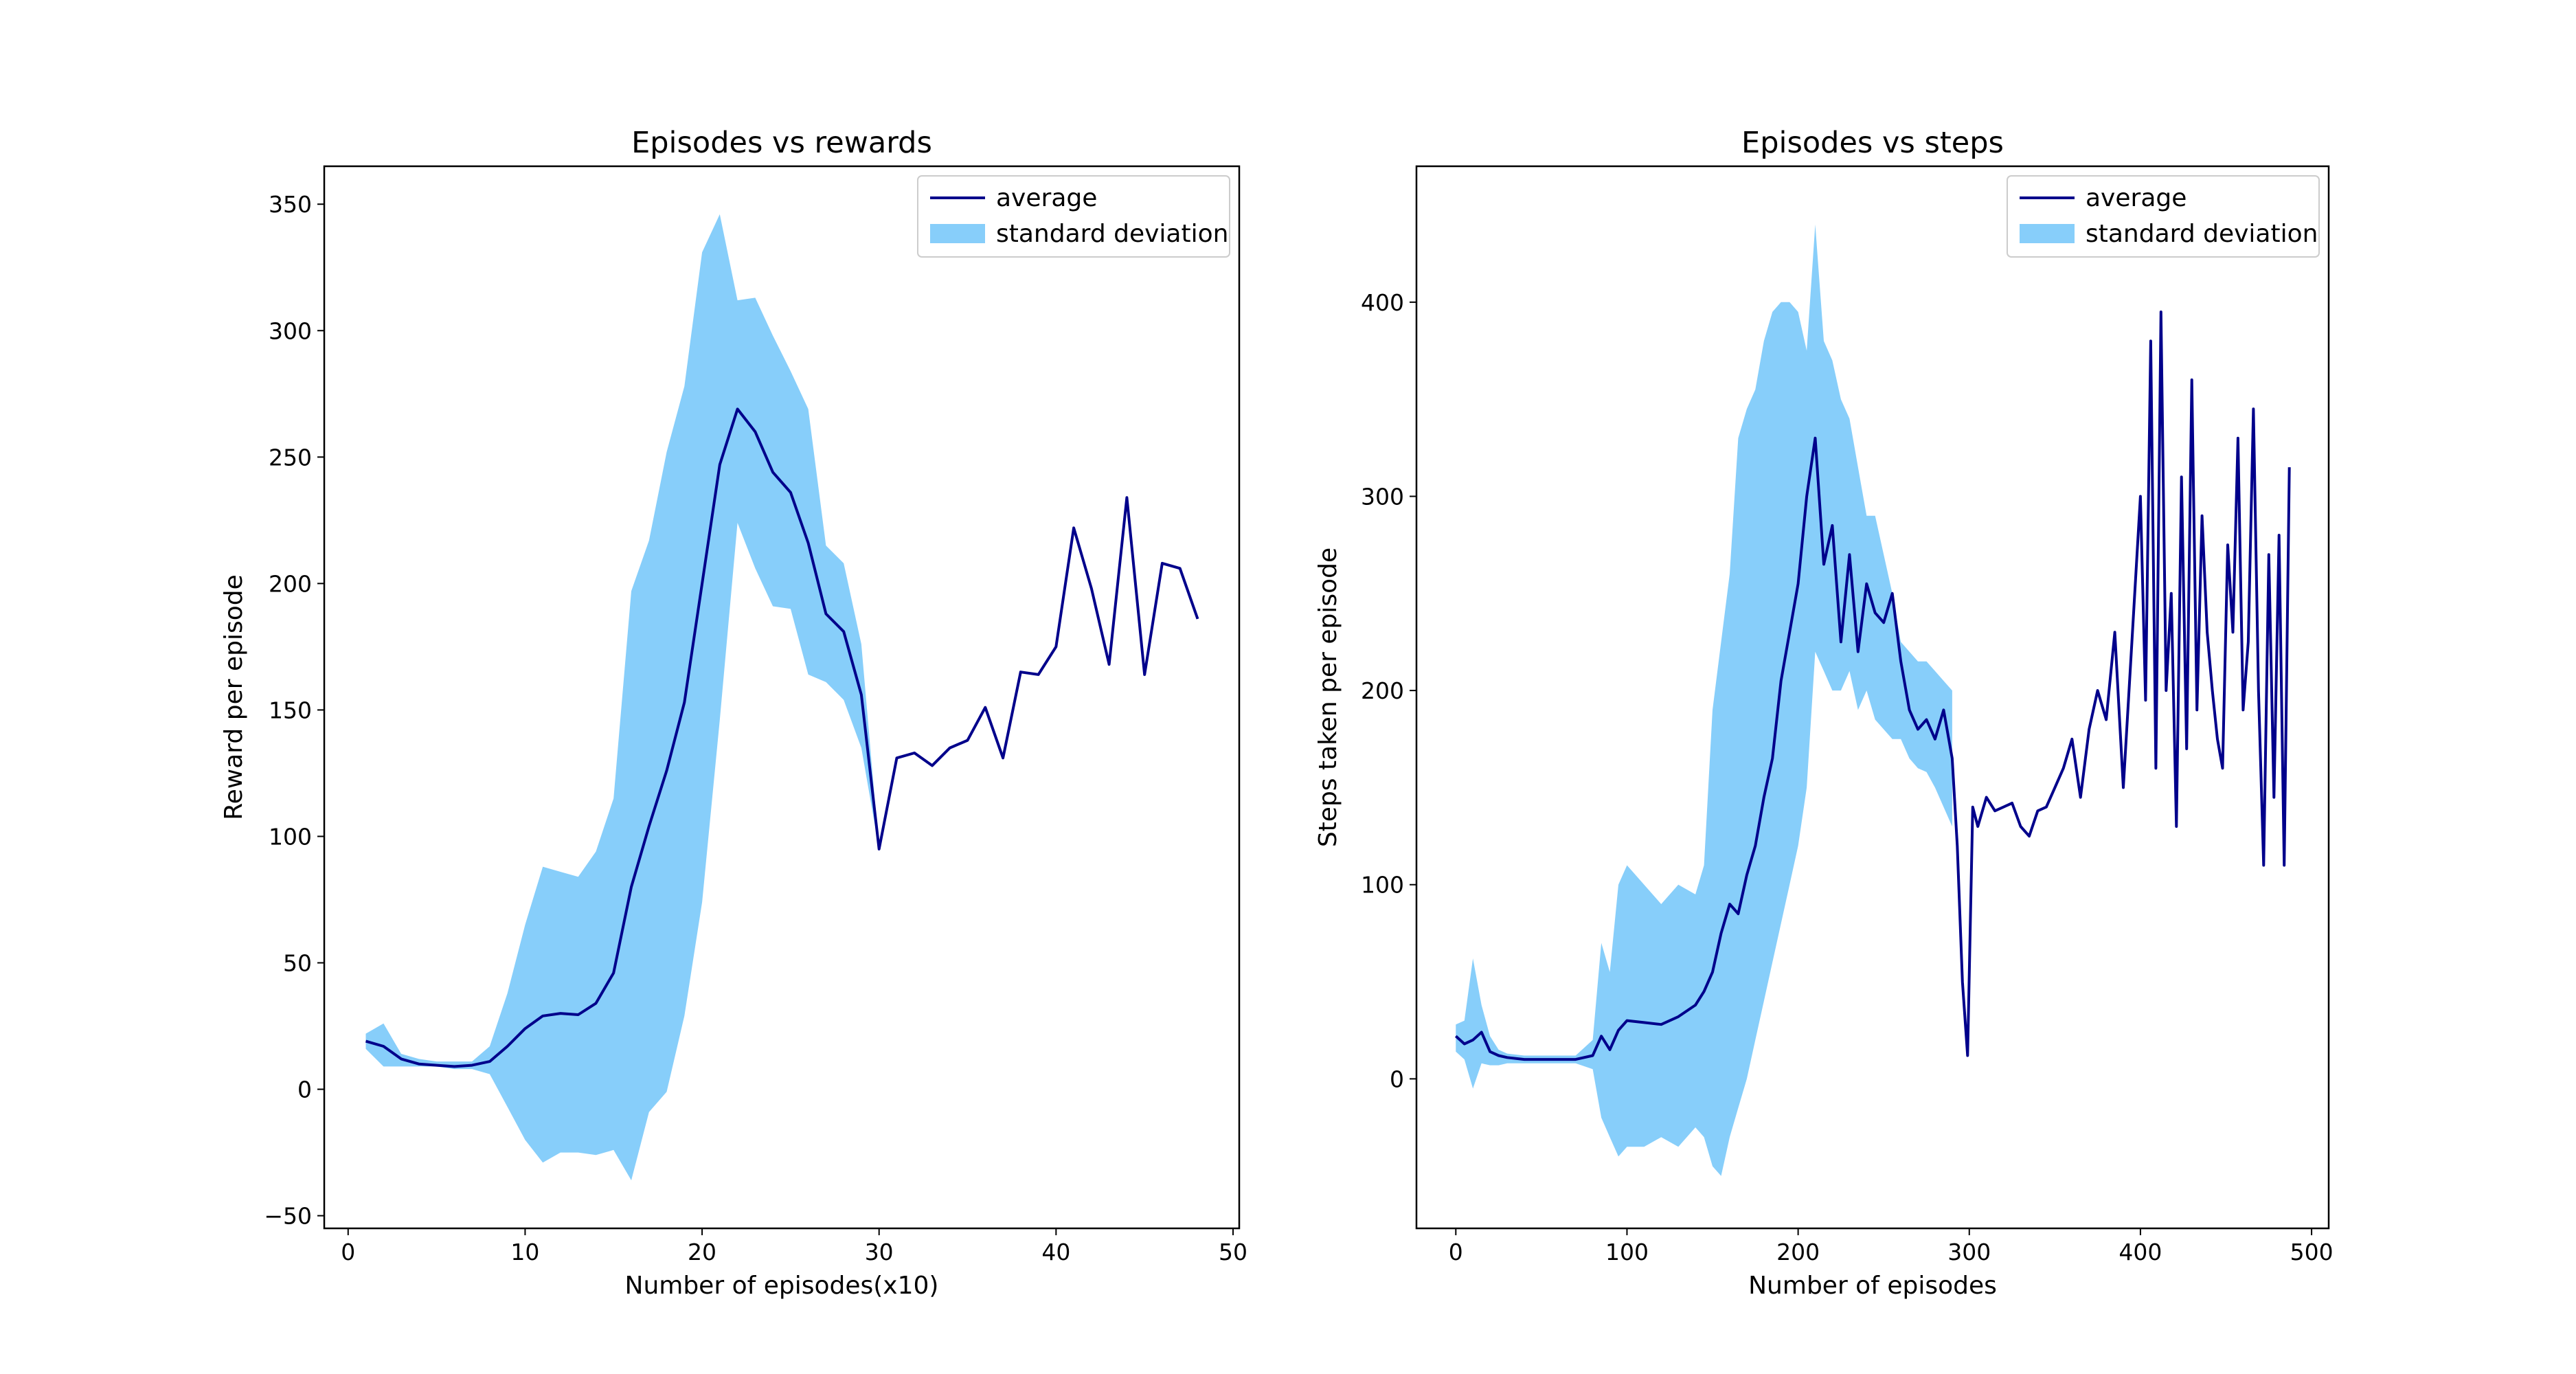  I want to click on rewards-y-tick-label: 0, so click(304, 1090).